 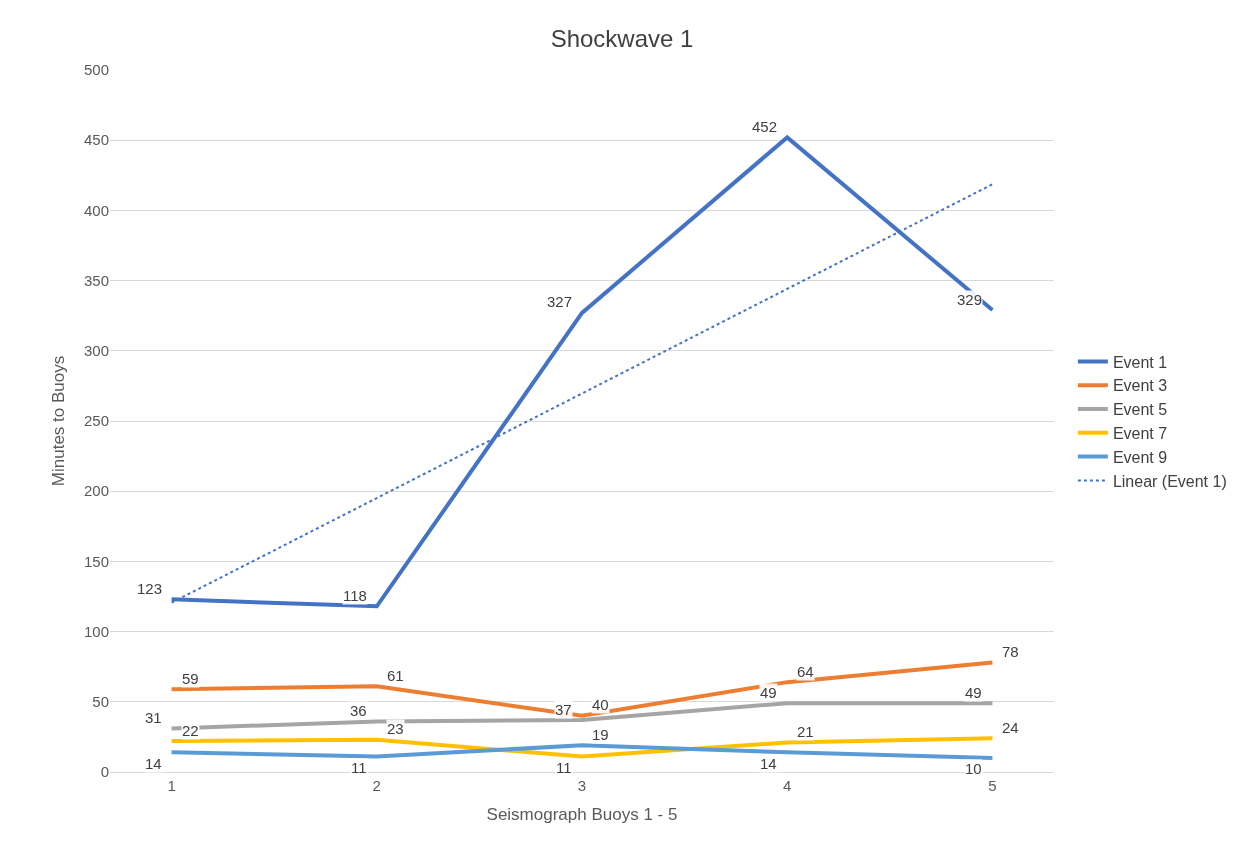 I want to click on data-label: 61, so click(x=395, y=675).